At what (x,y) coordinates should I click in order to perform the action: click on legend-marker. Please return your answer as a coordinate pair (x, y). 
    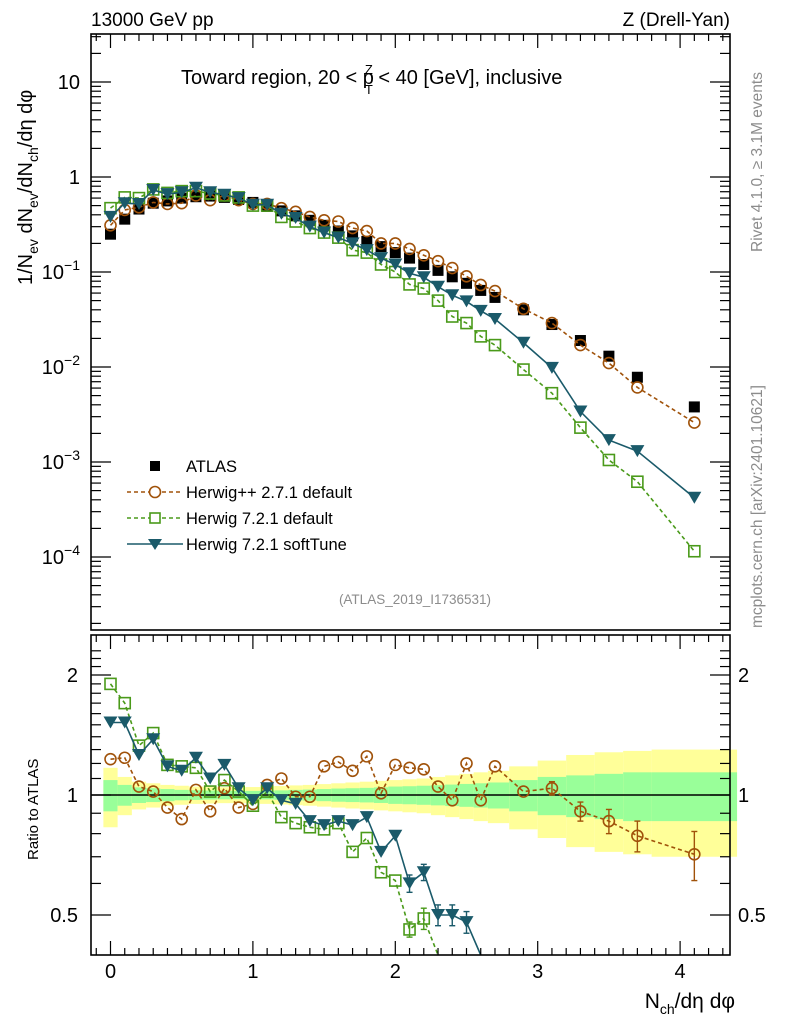
    Looking at the image, I should click on (155, 518).